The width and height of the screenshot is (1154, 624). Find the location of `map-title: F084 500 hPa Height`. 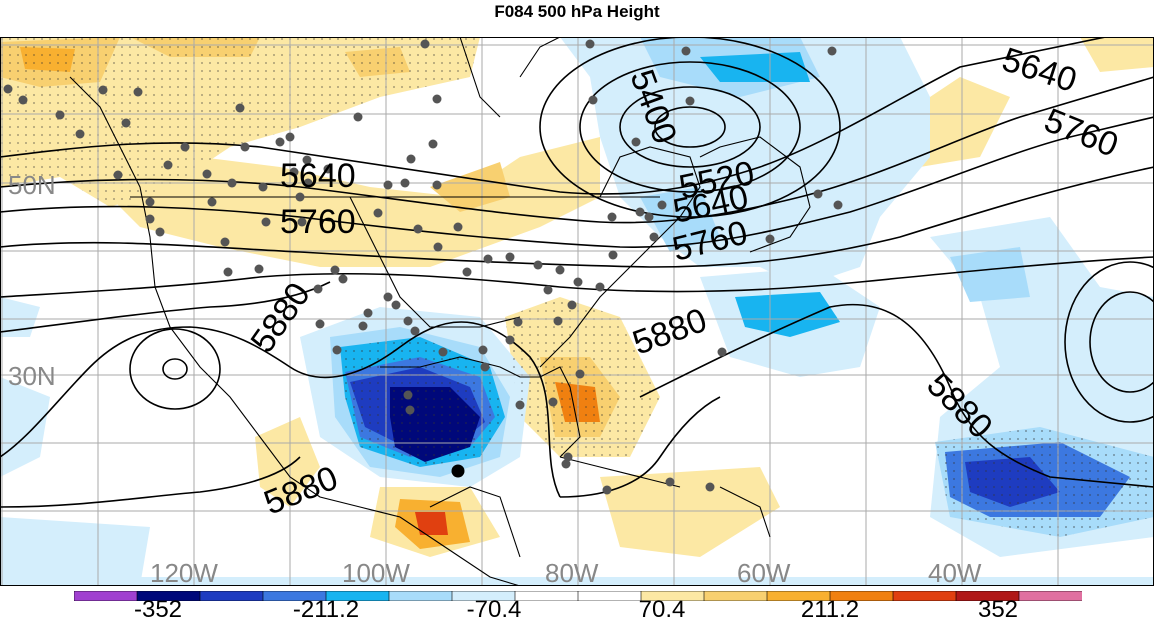

map-title: F084 500 hPa Height is located at coordinates (577, 11).